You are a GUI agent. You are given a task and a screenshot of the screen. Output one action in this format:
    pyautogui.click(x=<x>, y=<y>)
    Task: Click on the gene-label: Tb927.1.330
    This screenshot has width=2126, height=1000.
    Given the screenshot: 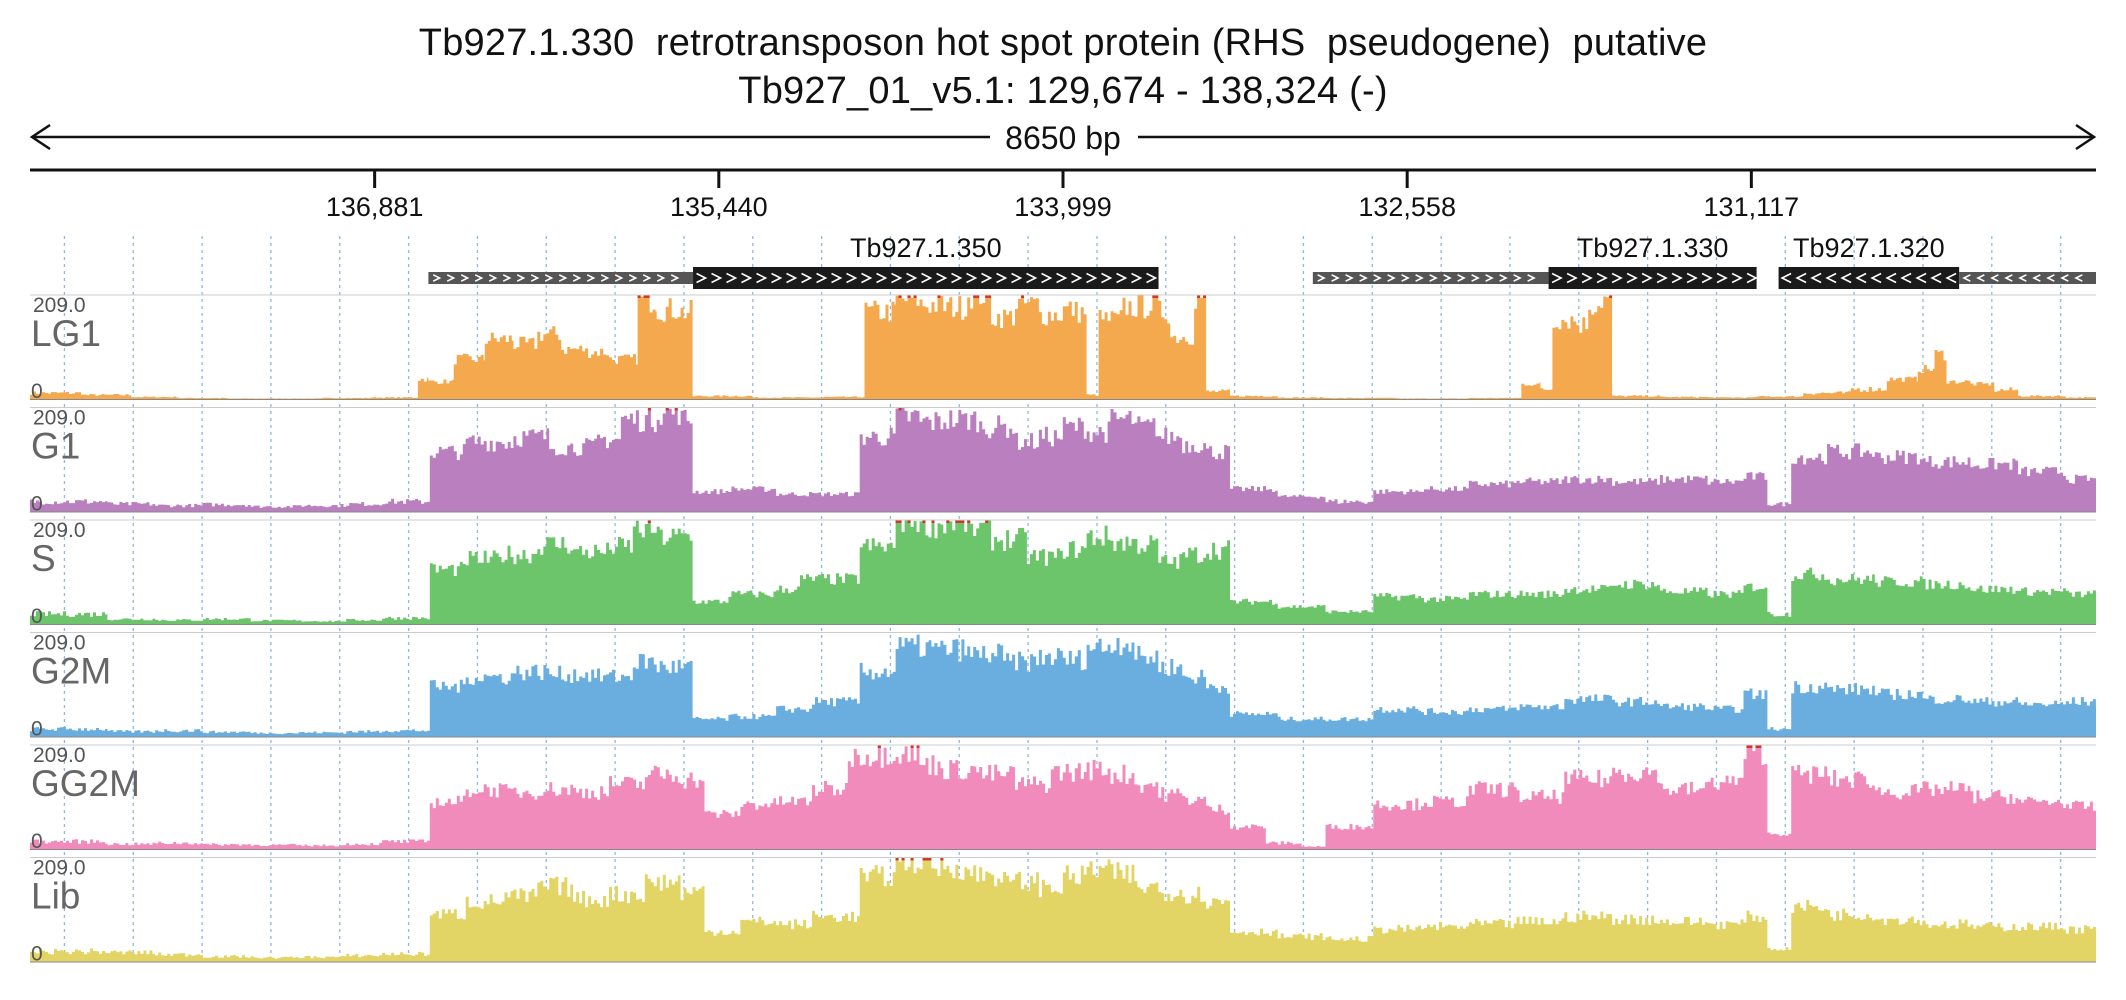 What is the action you would take?
    pyautogui.click(x=1653, y=248)
    